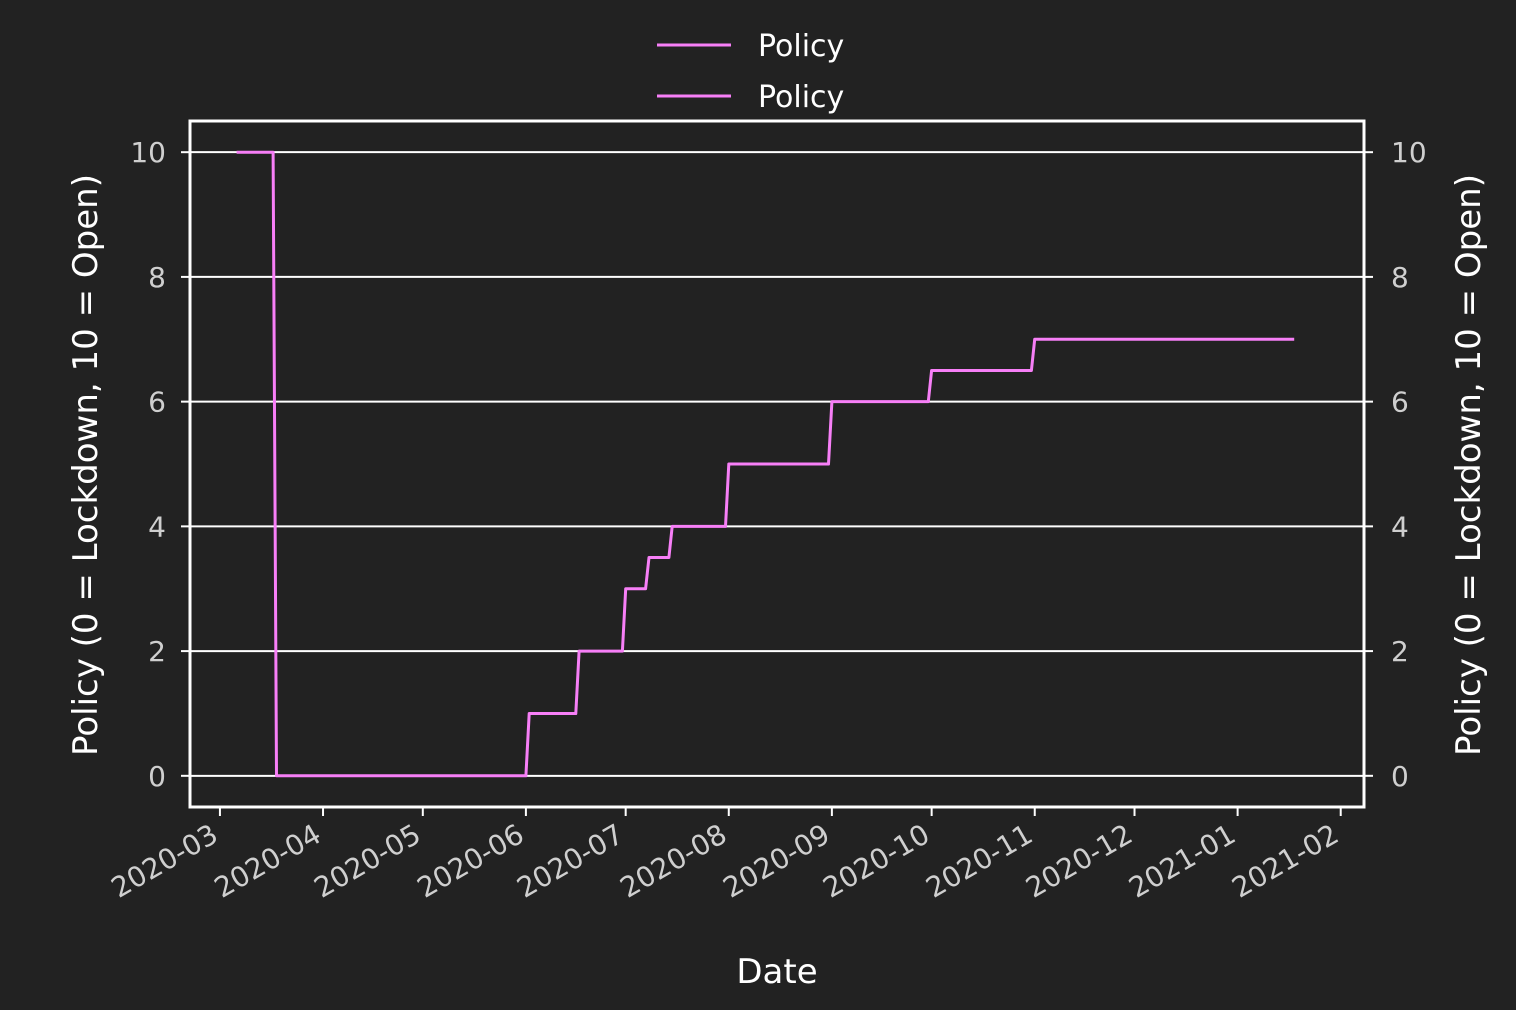 The height and width of the screenshot is (1010, 1516). I want to click on y-tick-label-left: 2, so click(157, 651).